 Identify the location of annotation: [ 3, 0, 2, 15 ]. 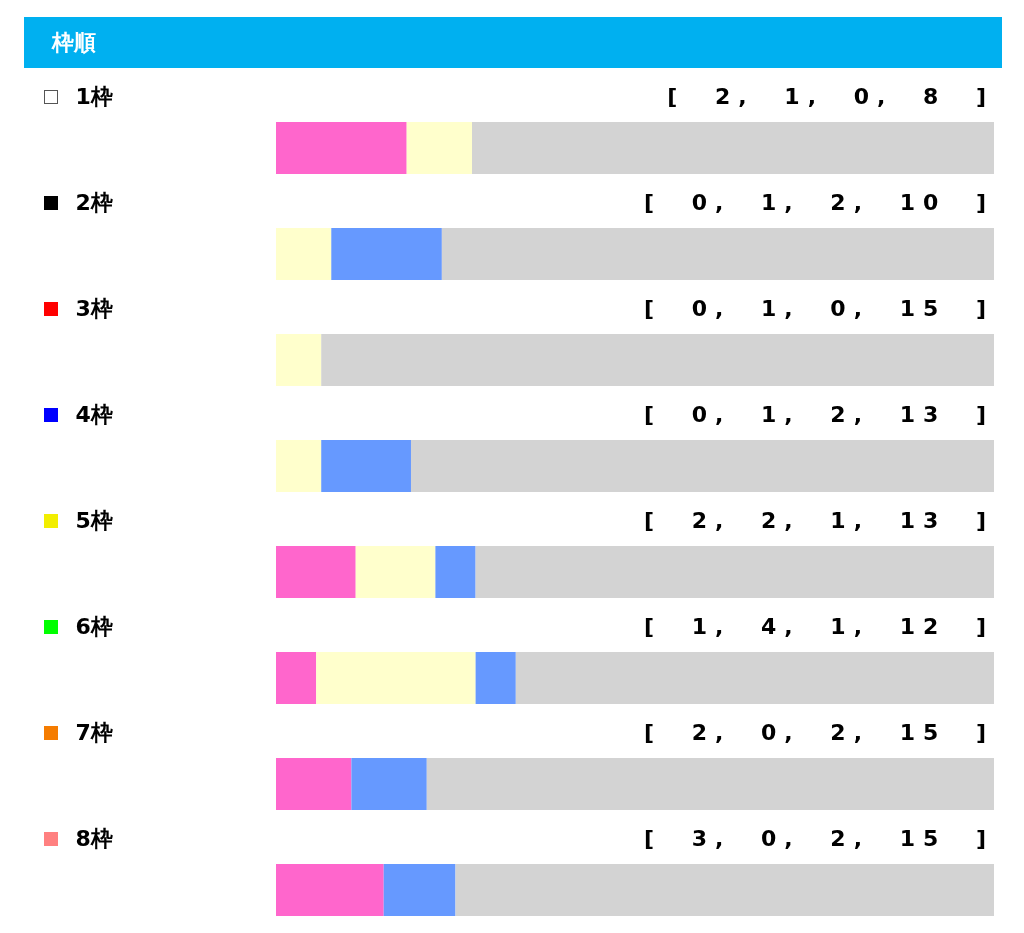
(818, 838).